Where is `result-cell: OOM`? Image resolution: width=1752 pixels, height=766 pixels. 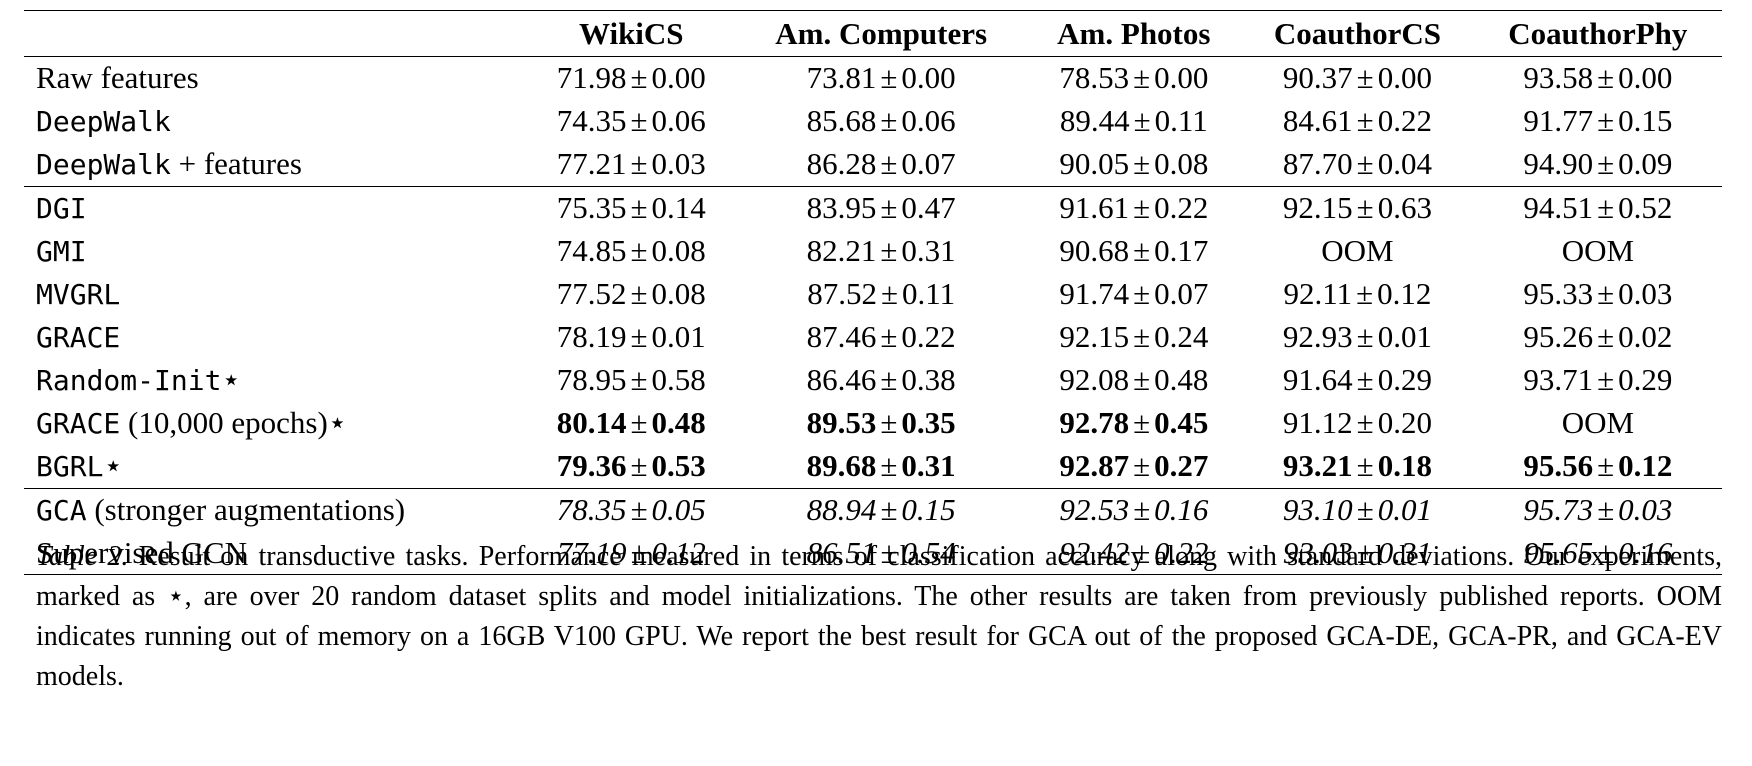
result-cell: OOM is located at coordinates (1598, 422).